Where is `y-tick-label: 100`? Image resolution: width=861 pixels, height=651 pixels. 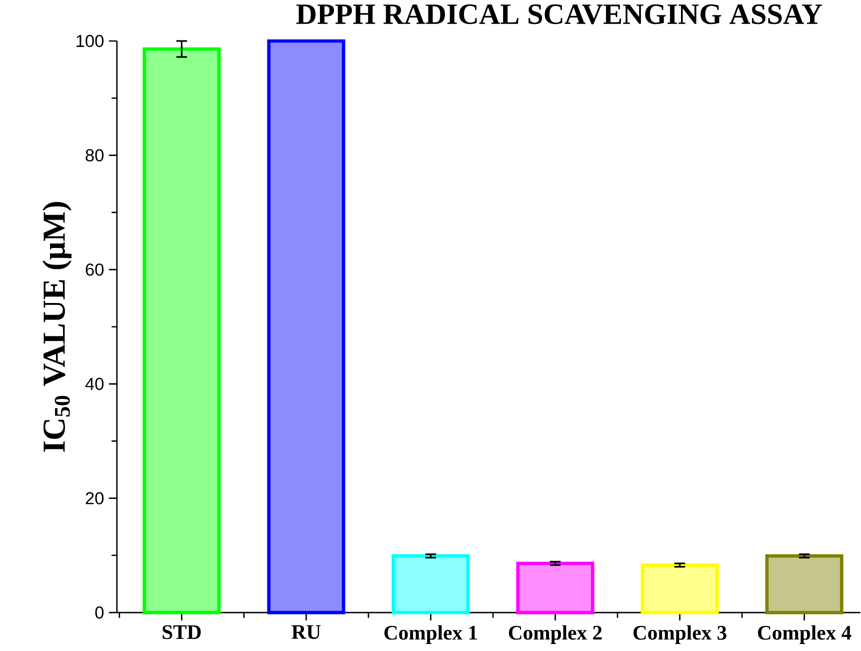 y-tick-label: 100 is located at coordinates (90, 41).